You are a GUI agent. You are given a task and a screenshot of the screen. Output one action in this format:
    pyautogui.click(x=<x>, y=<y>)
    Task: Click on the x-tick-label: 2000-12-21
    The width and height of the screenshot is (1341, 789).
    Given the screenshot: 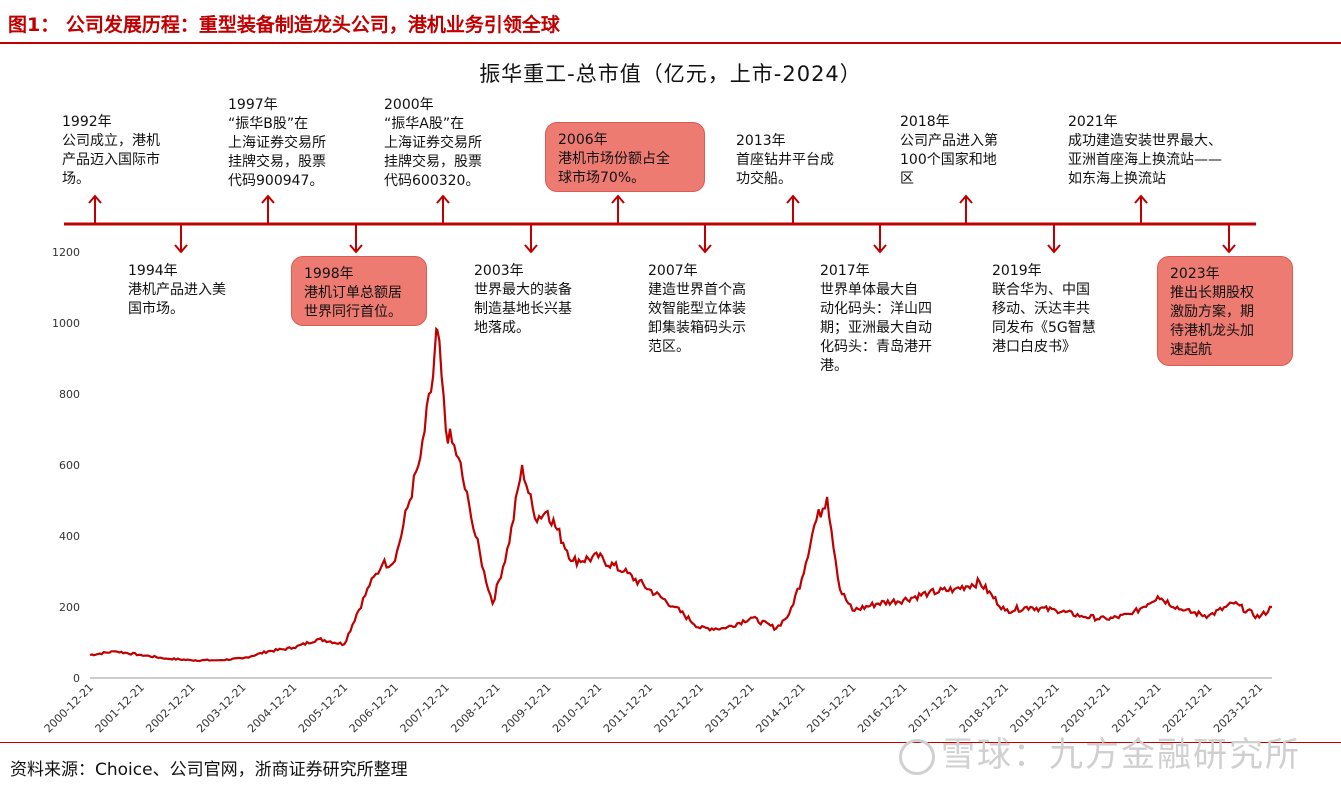 What is the action you would take?
    pyautogui.click(x=69, y=708)
    